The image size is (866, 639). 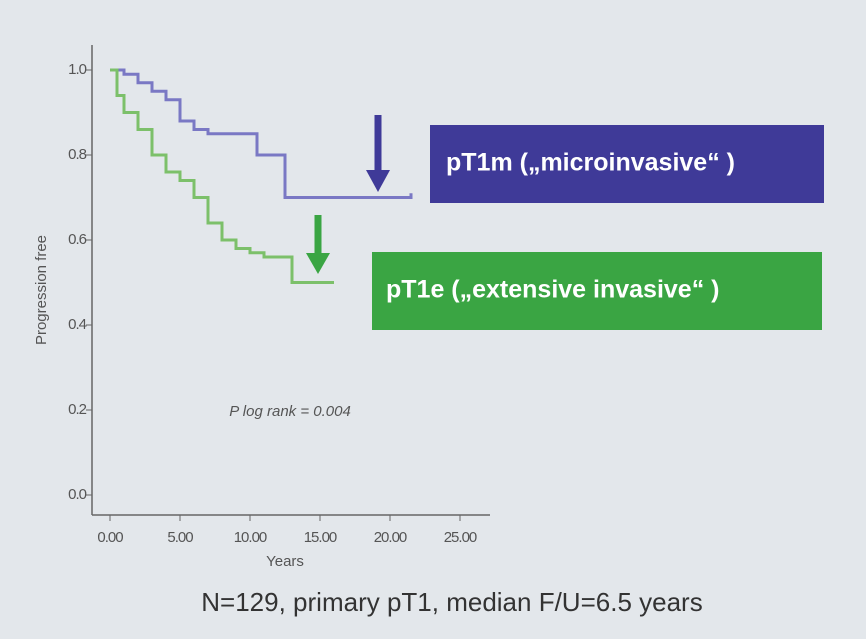 I want to click on x-tick-label: 5.00, so click(x=180, y=537).